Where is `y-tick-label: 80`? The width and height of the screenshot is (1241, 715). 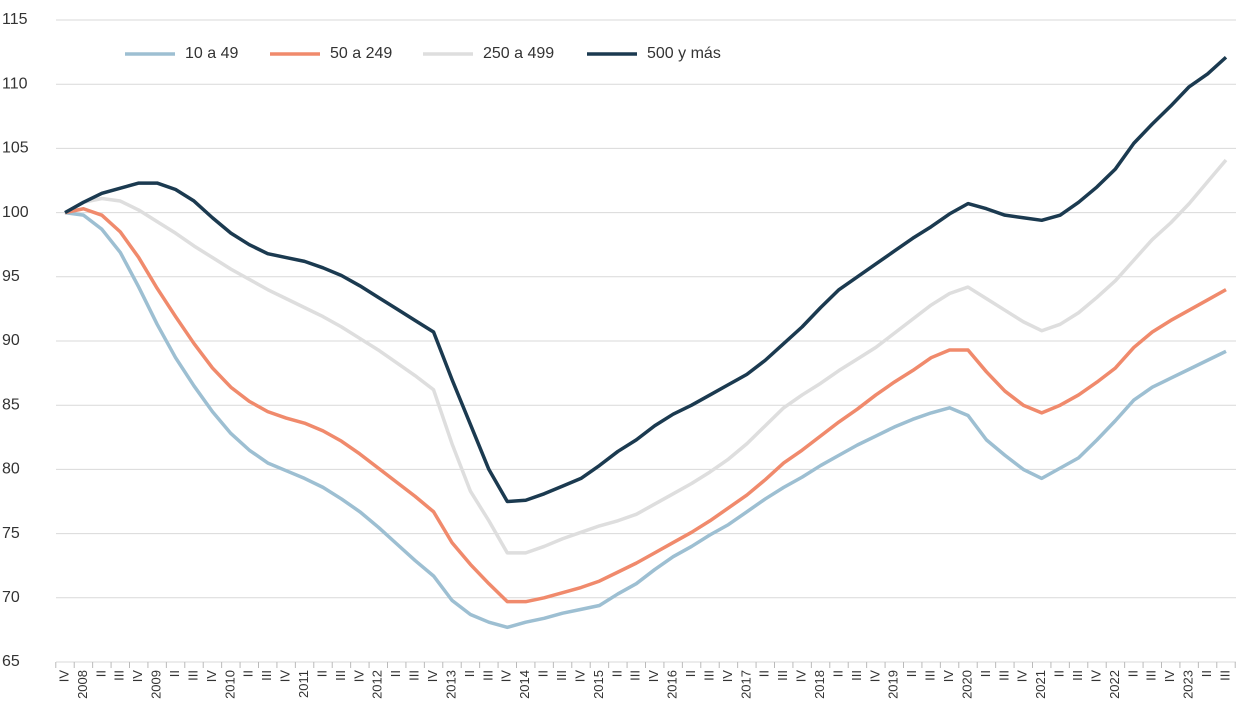
y-tick-label: 80 is located at coordinates (11, 469).